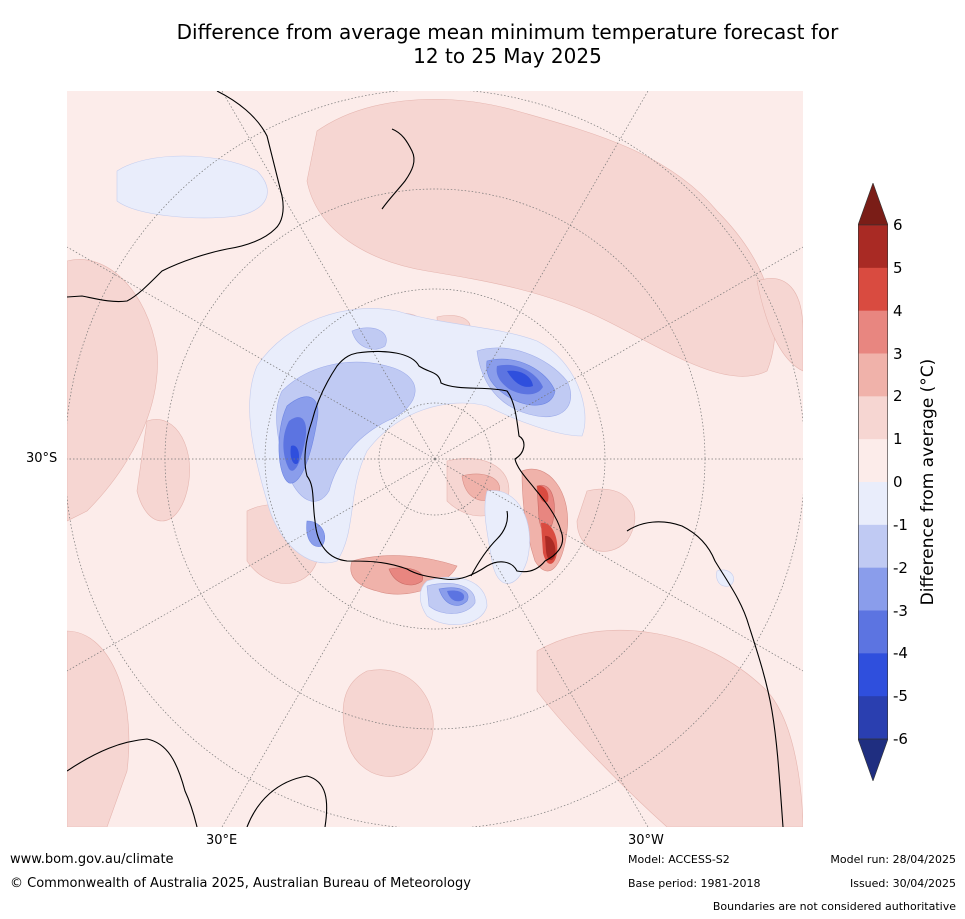  Describe the element at coordinates (898, 396) in the screenshot. I see `colorbar-tick-label: 2` at that location.